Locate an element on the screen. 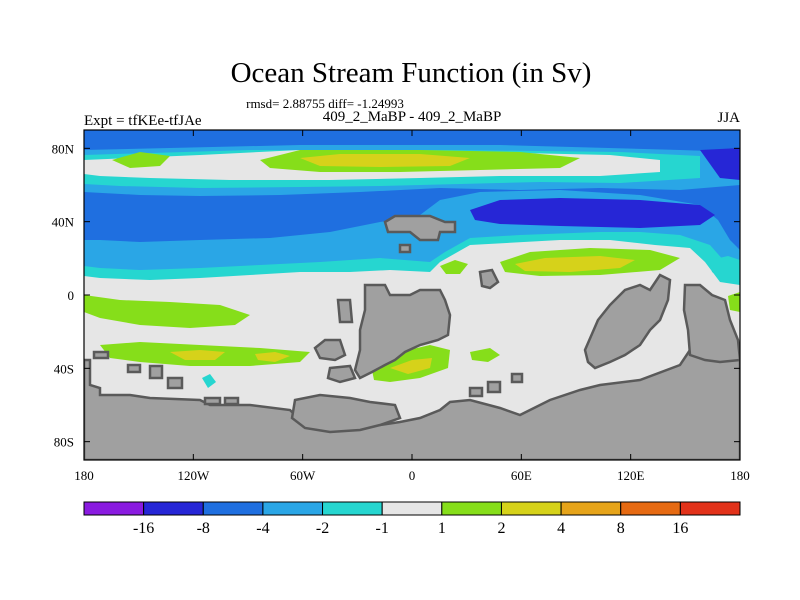  contour-green-east-edge is located at coordinates (734, 302).